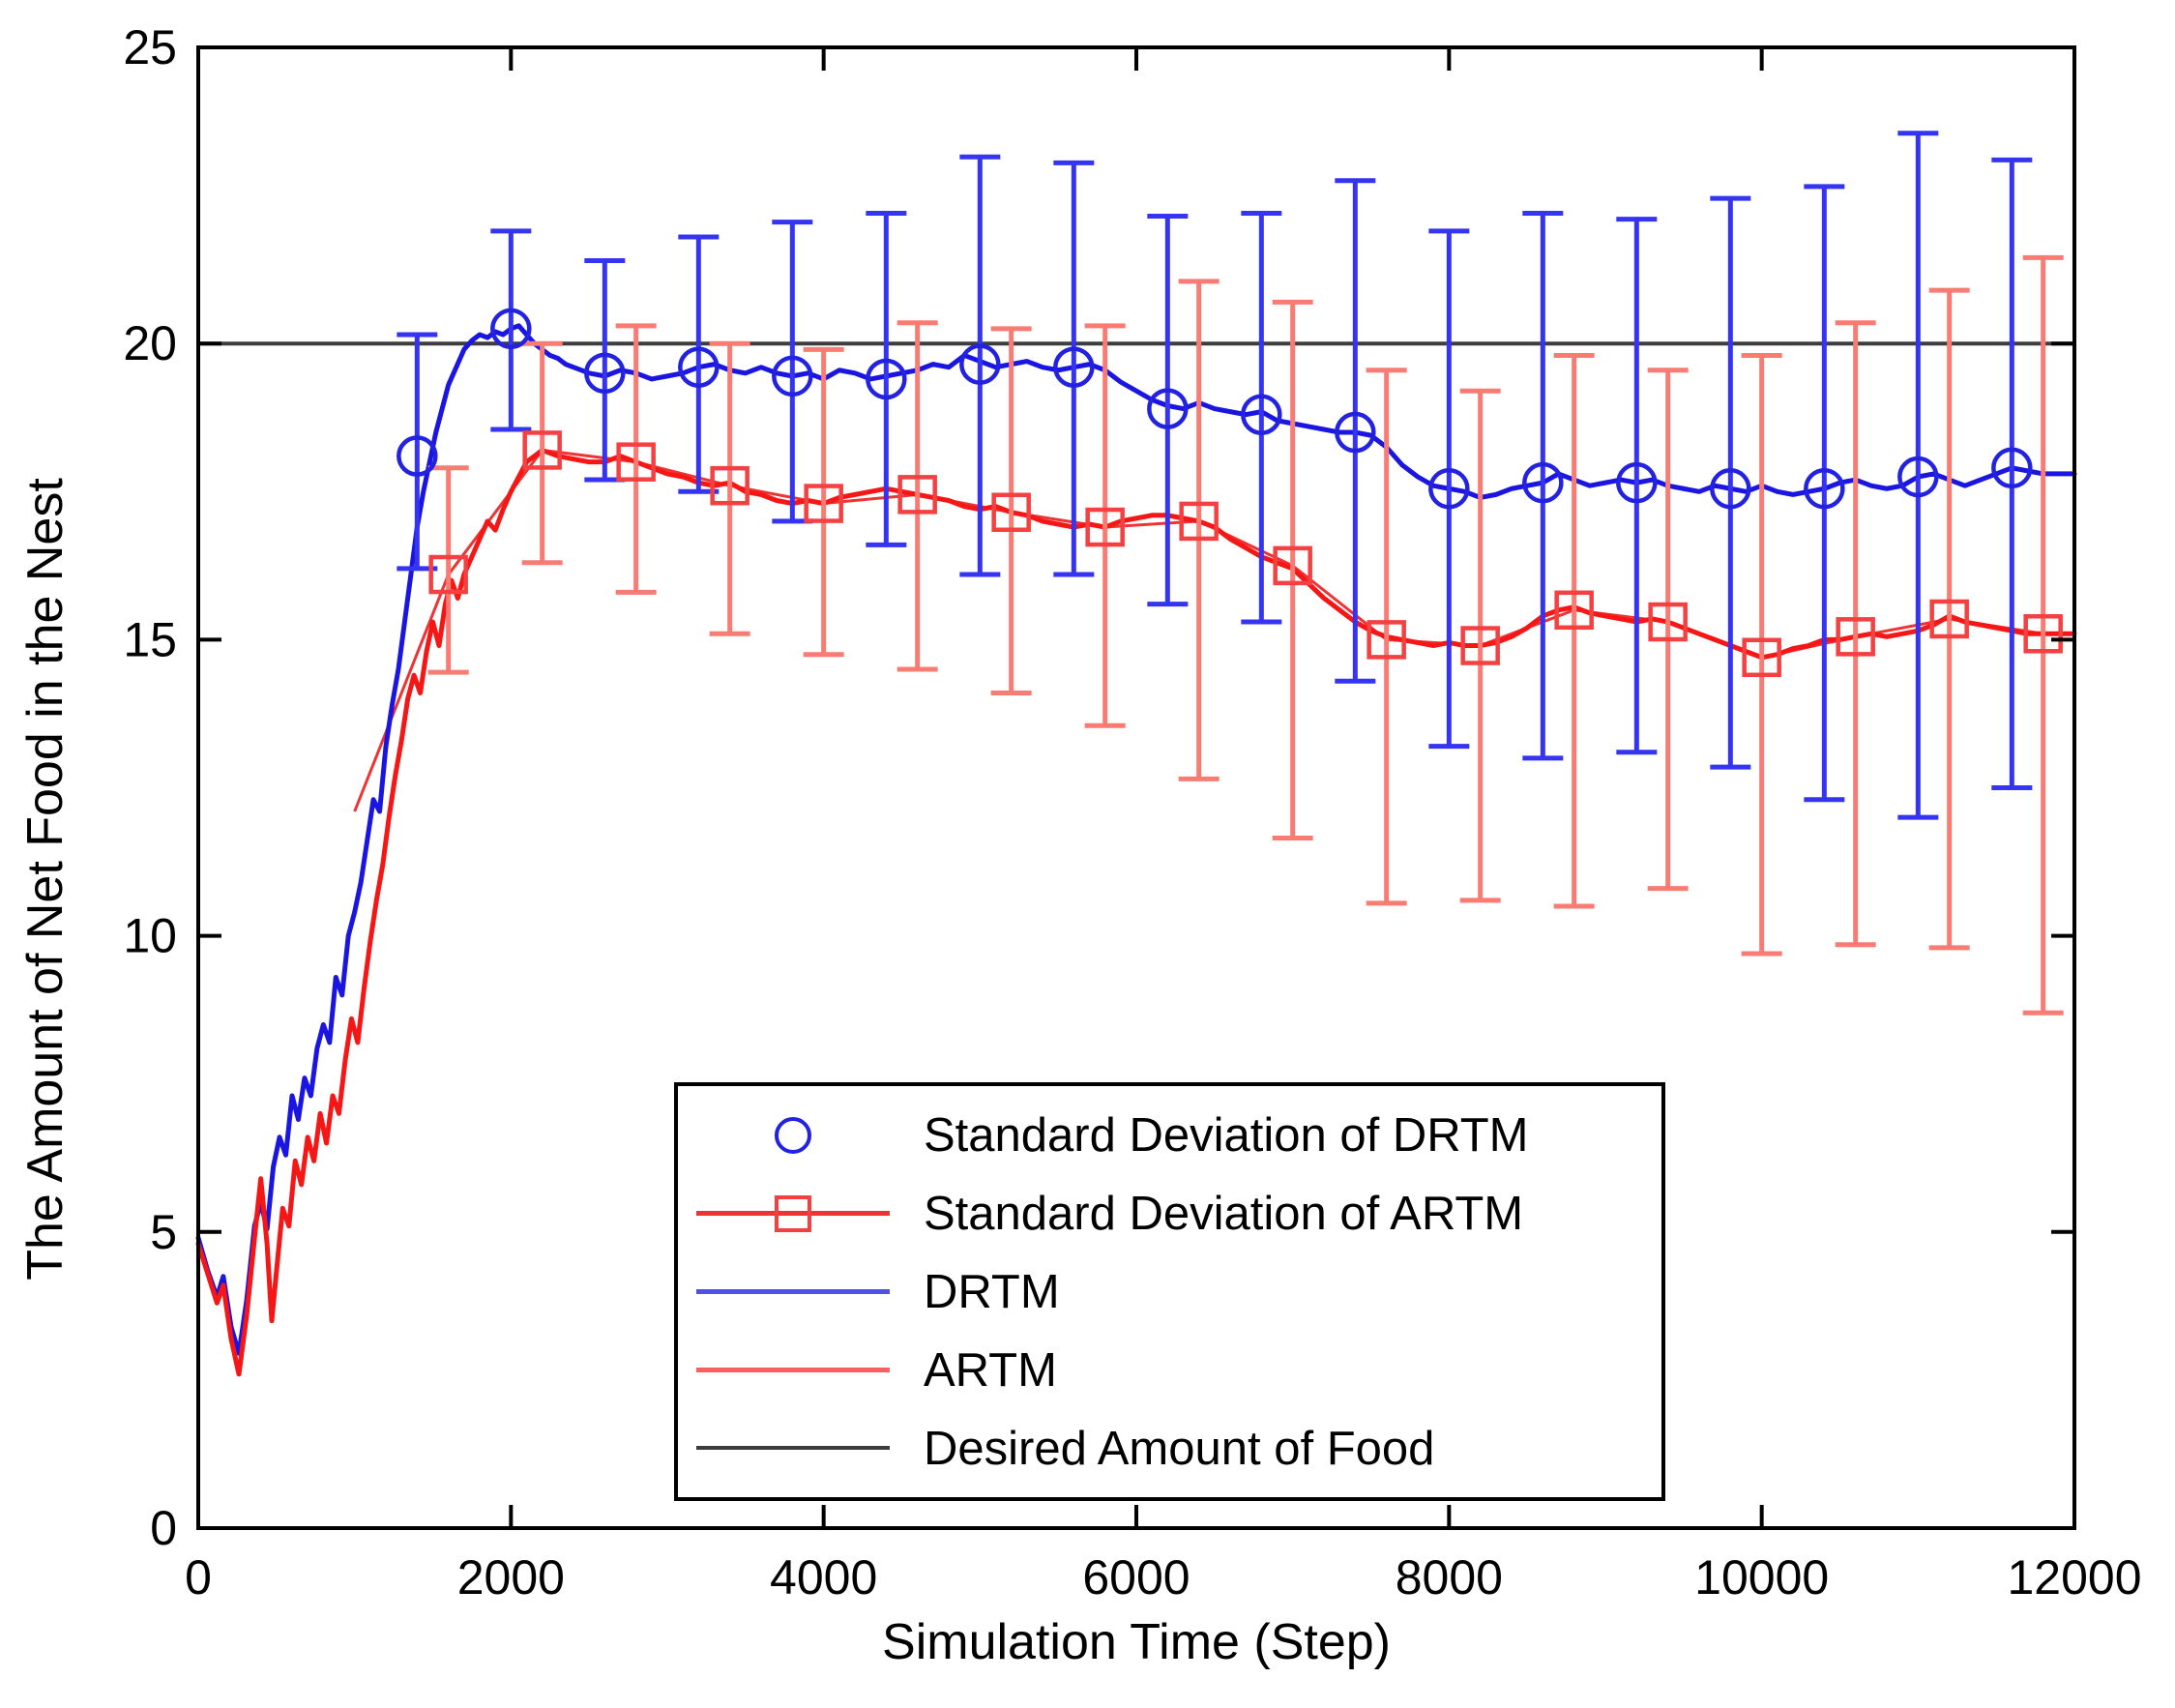  I want to click on x-tick-label: 10000, so click(1761, 1577).